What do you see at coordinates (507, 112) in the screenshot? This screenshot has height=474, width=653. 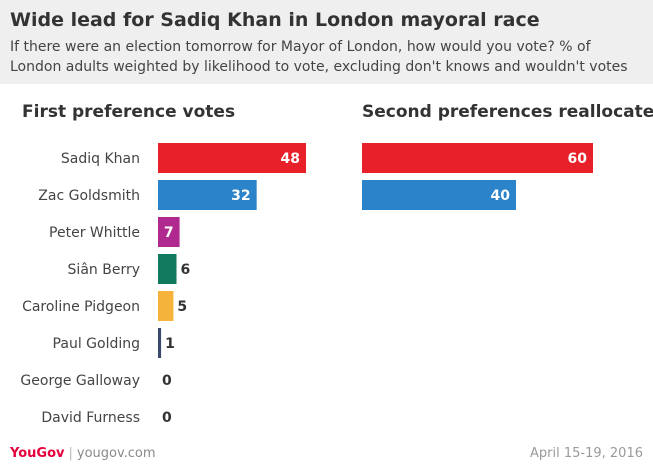 I see `panel-title-second-preference: Second preferences reallocated` at bounding box center [507, 112].